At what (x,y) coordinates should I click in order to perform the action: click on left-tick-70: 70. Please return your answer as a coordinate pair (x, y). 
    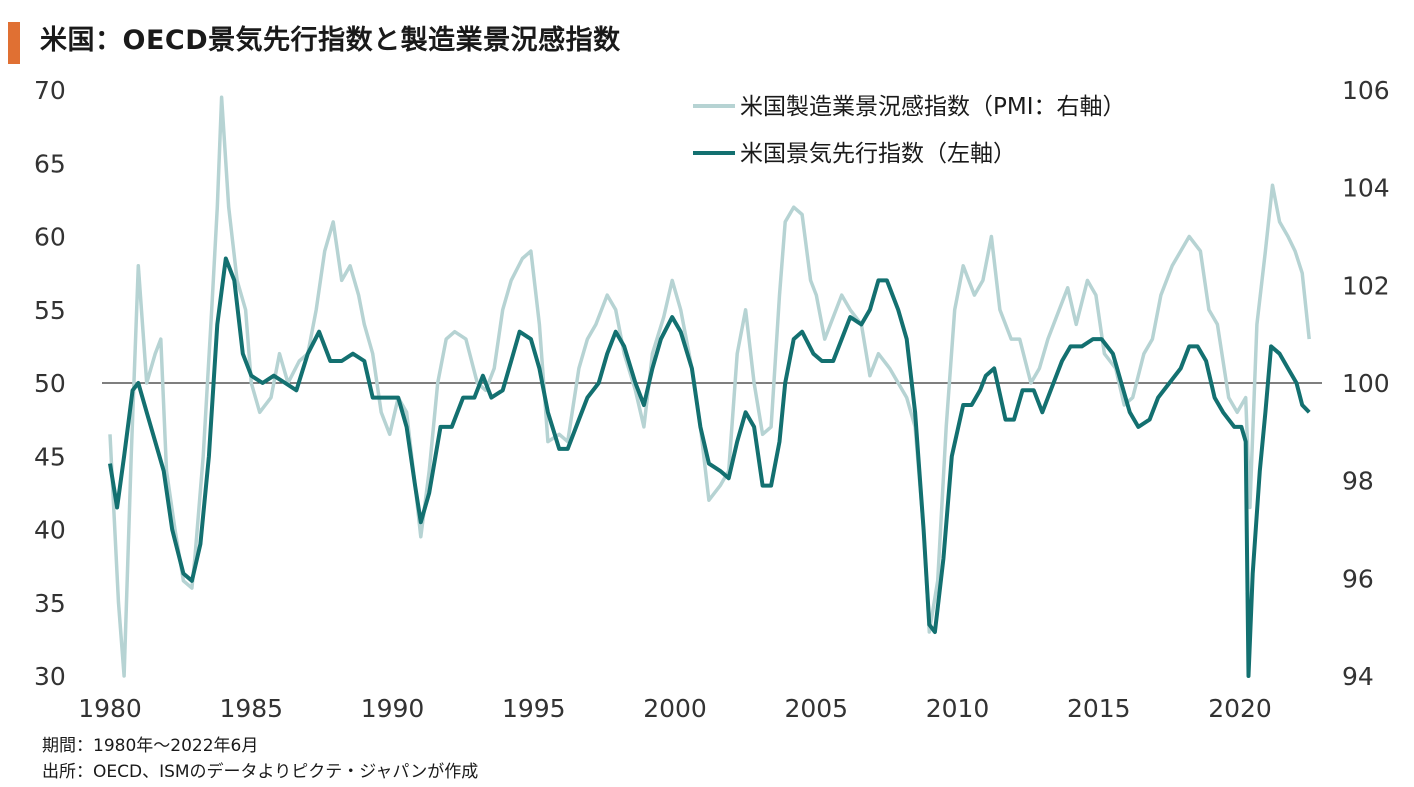
    Looking at the image, I should click on (50, 90).